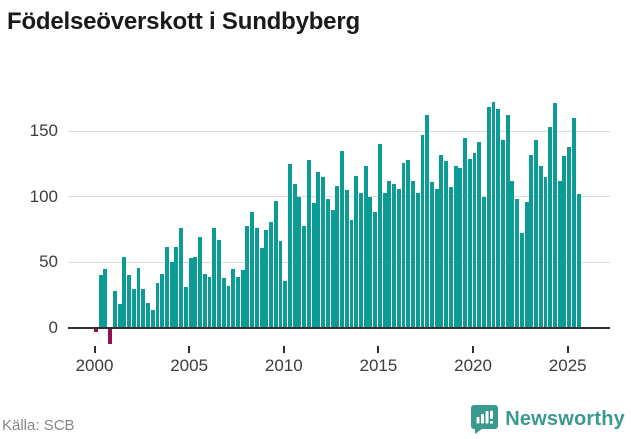  I want to click on newsworthy-logo: Newsworthy, so click(548, 419).